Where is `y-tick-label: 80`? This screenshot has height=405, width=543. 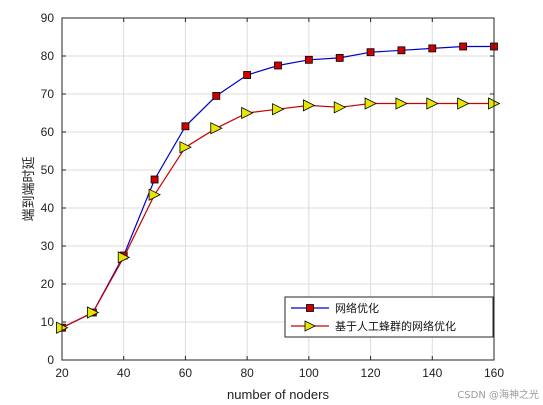 y-tick-label: 80 is located at coordinates (48, 56).